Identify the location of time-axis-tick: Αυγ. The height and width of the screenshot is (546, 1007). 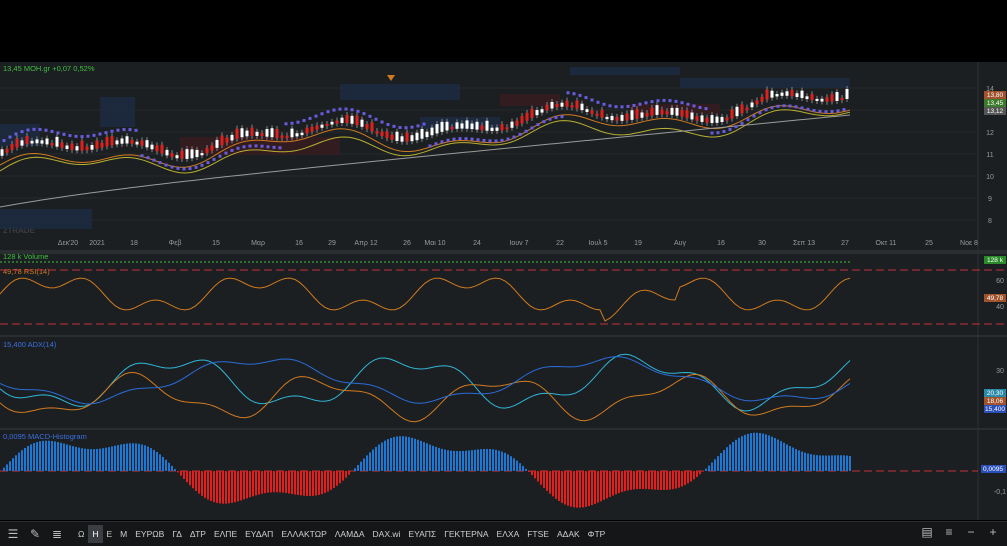
(680, 243).